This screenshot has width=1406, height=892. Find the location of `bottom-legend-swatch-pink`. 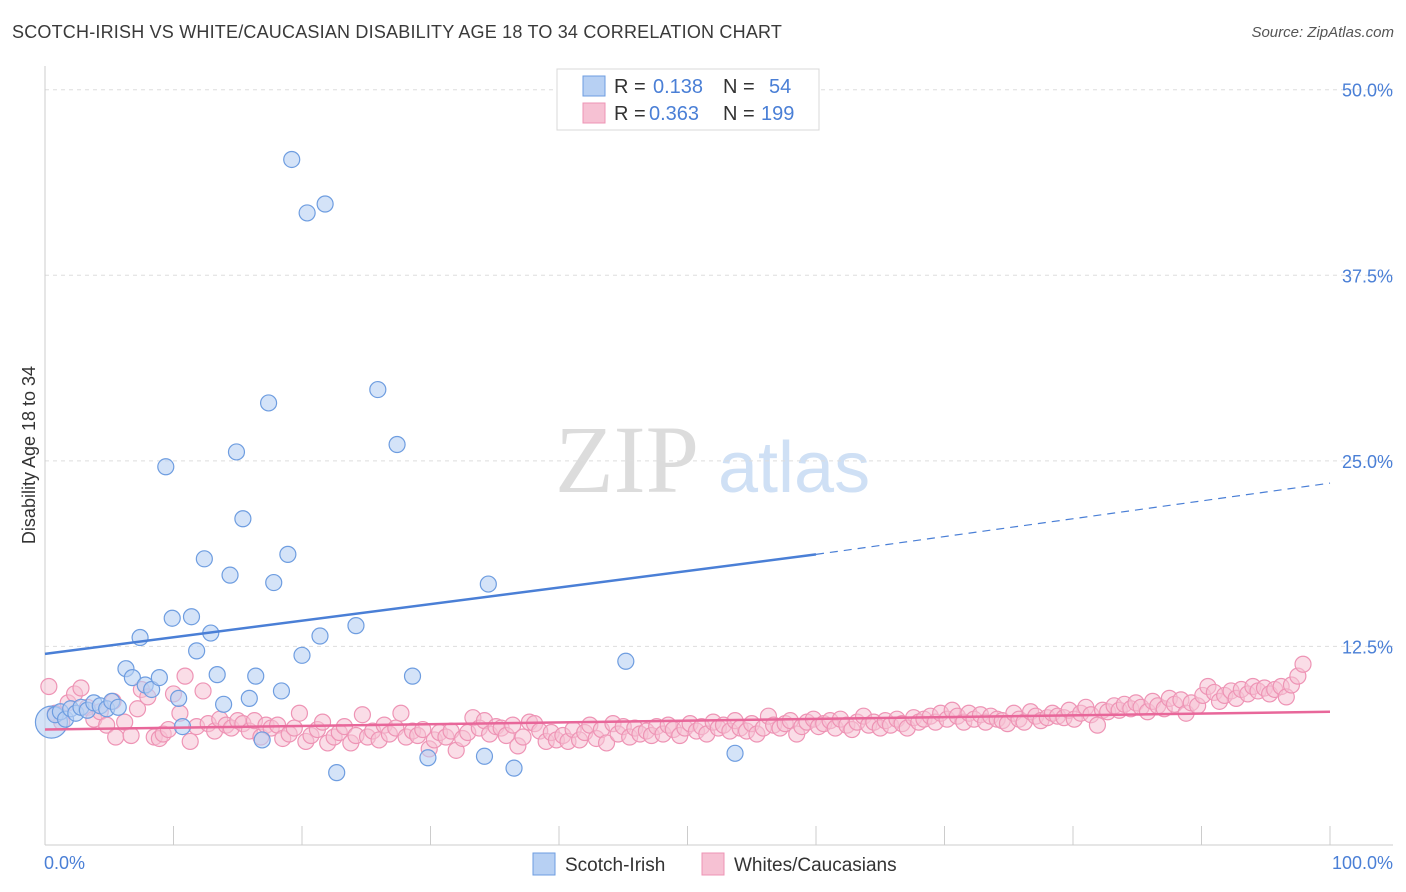

bottom-legend-swatch-pink is located at coordinates (713, 864).